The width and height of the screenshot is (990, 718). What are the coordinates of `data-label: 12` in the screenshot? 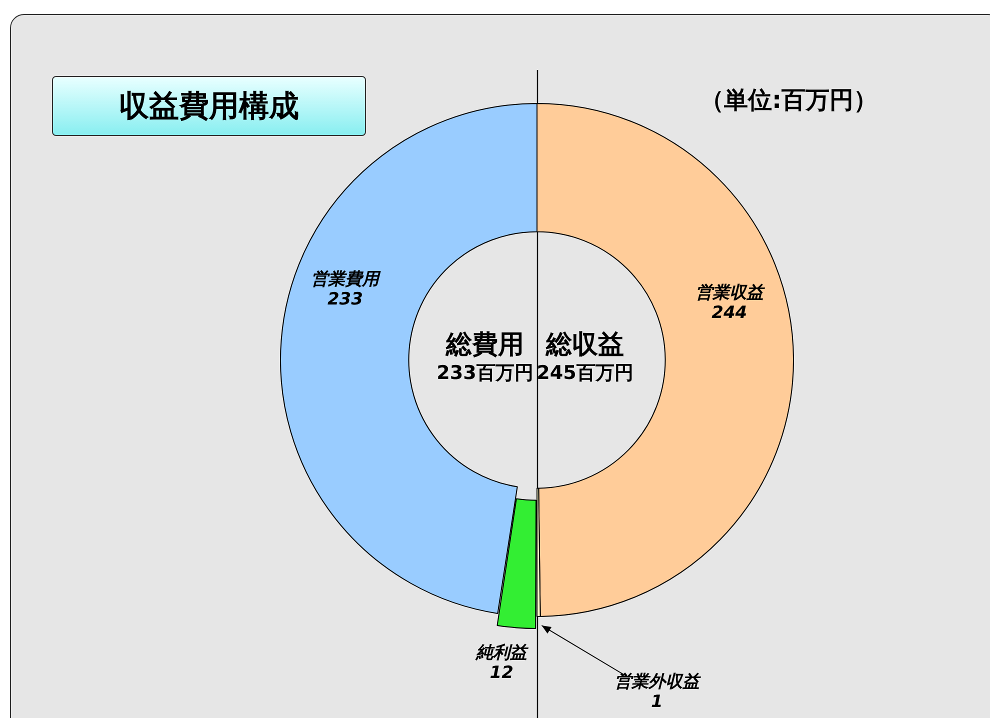 It's located at (502, 673).